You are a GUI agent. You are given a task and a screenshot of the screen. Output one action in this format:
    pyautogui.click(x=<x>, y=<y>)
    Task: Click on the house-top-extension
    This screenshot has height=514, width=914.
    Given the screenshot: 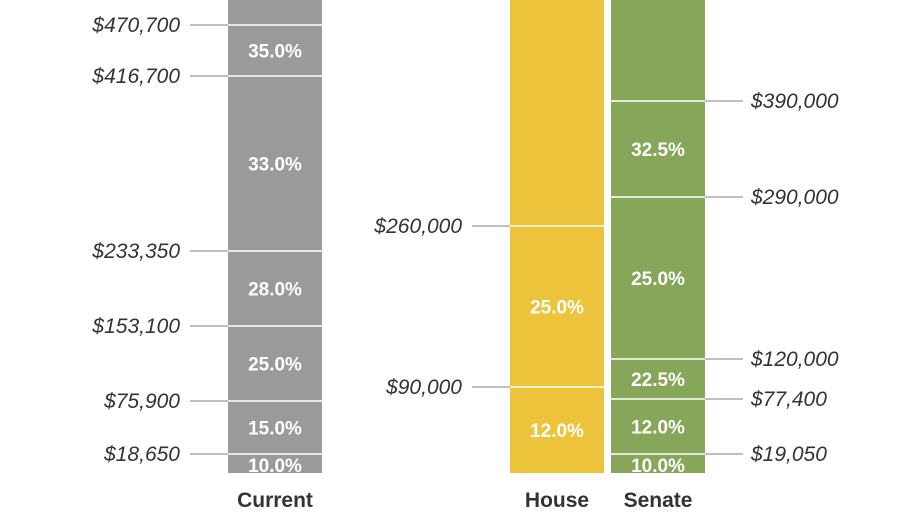 What is the action you would take?
    pyautogui.click(x=557, y=113)
    